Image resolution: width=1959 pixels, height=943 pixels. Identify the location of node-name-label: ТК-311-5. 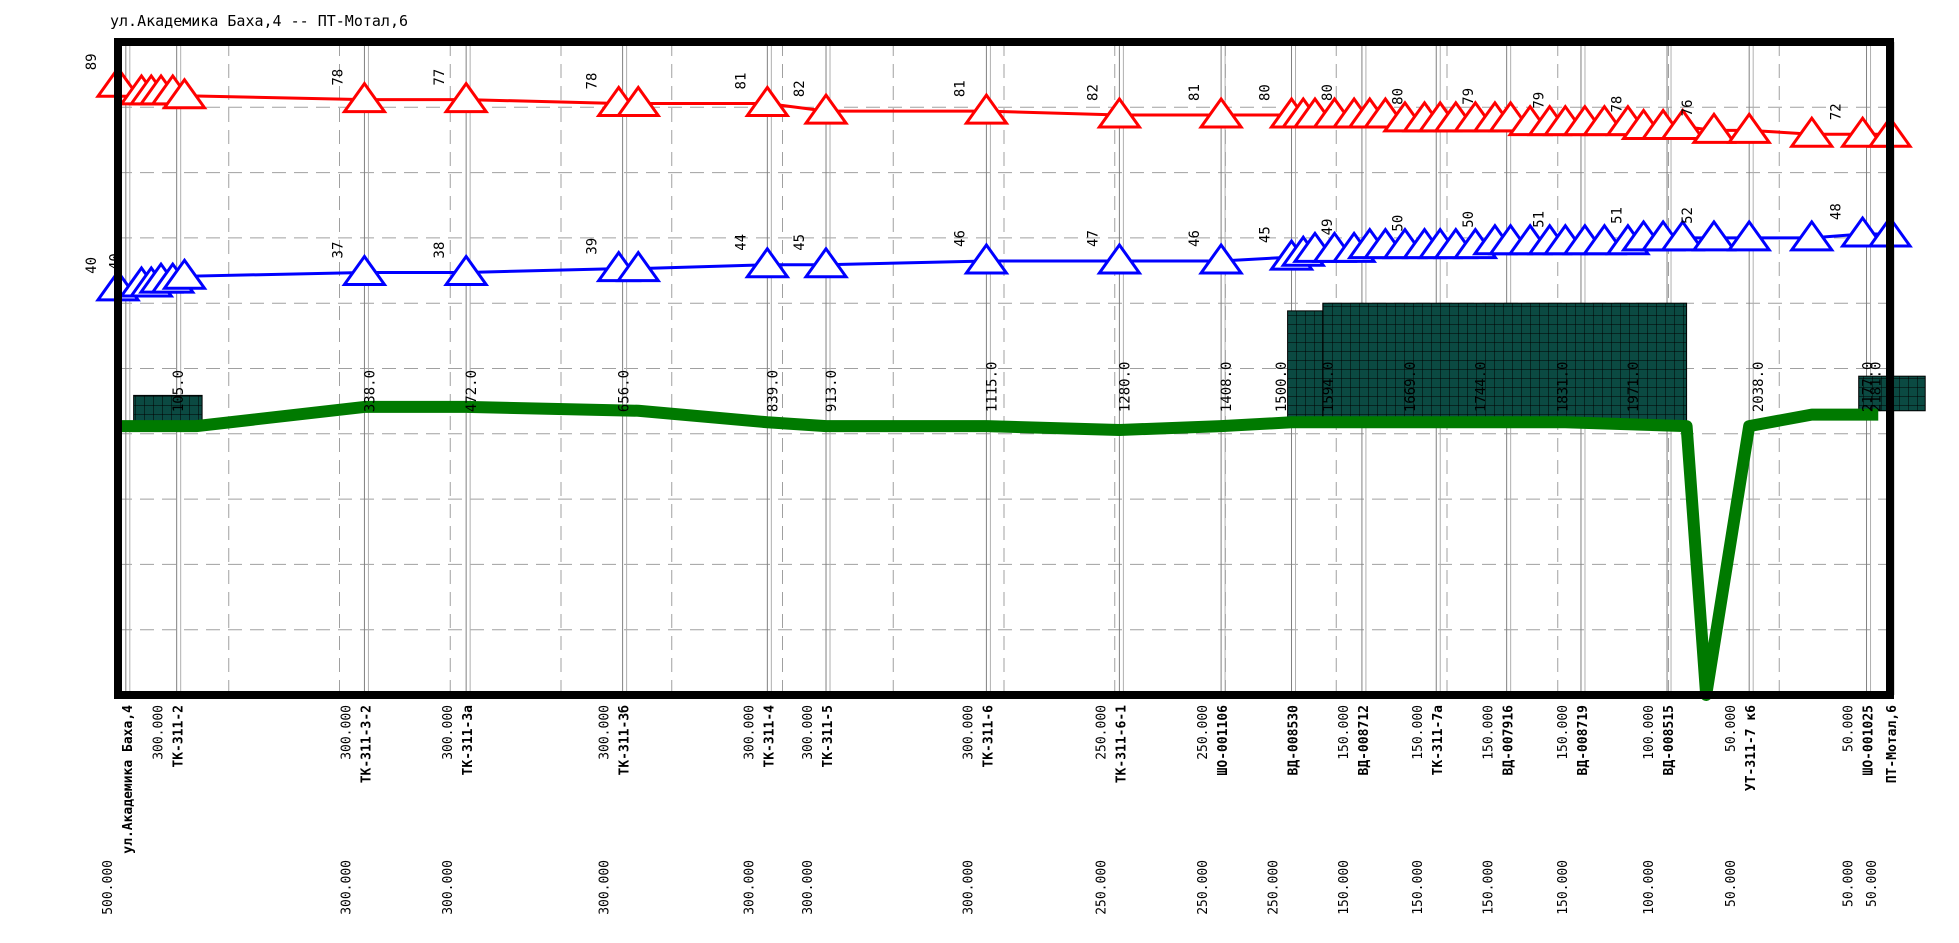
(828, 736).